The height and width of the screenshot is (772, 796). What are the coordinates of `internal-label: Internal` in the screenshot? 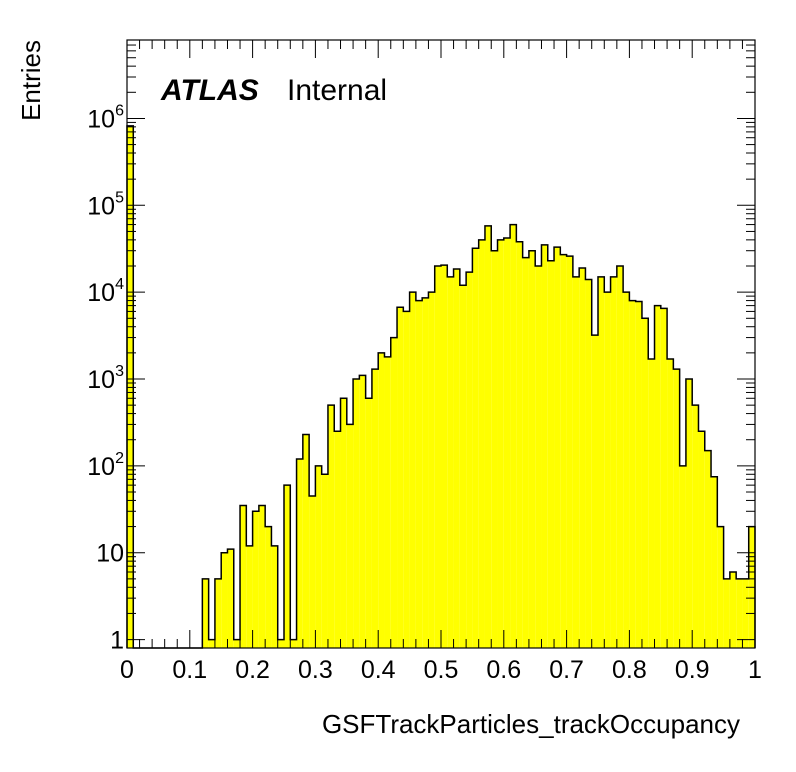 It's located at (337, 90).